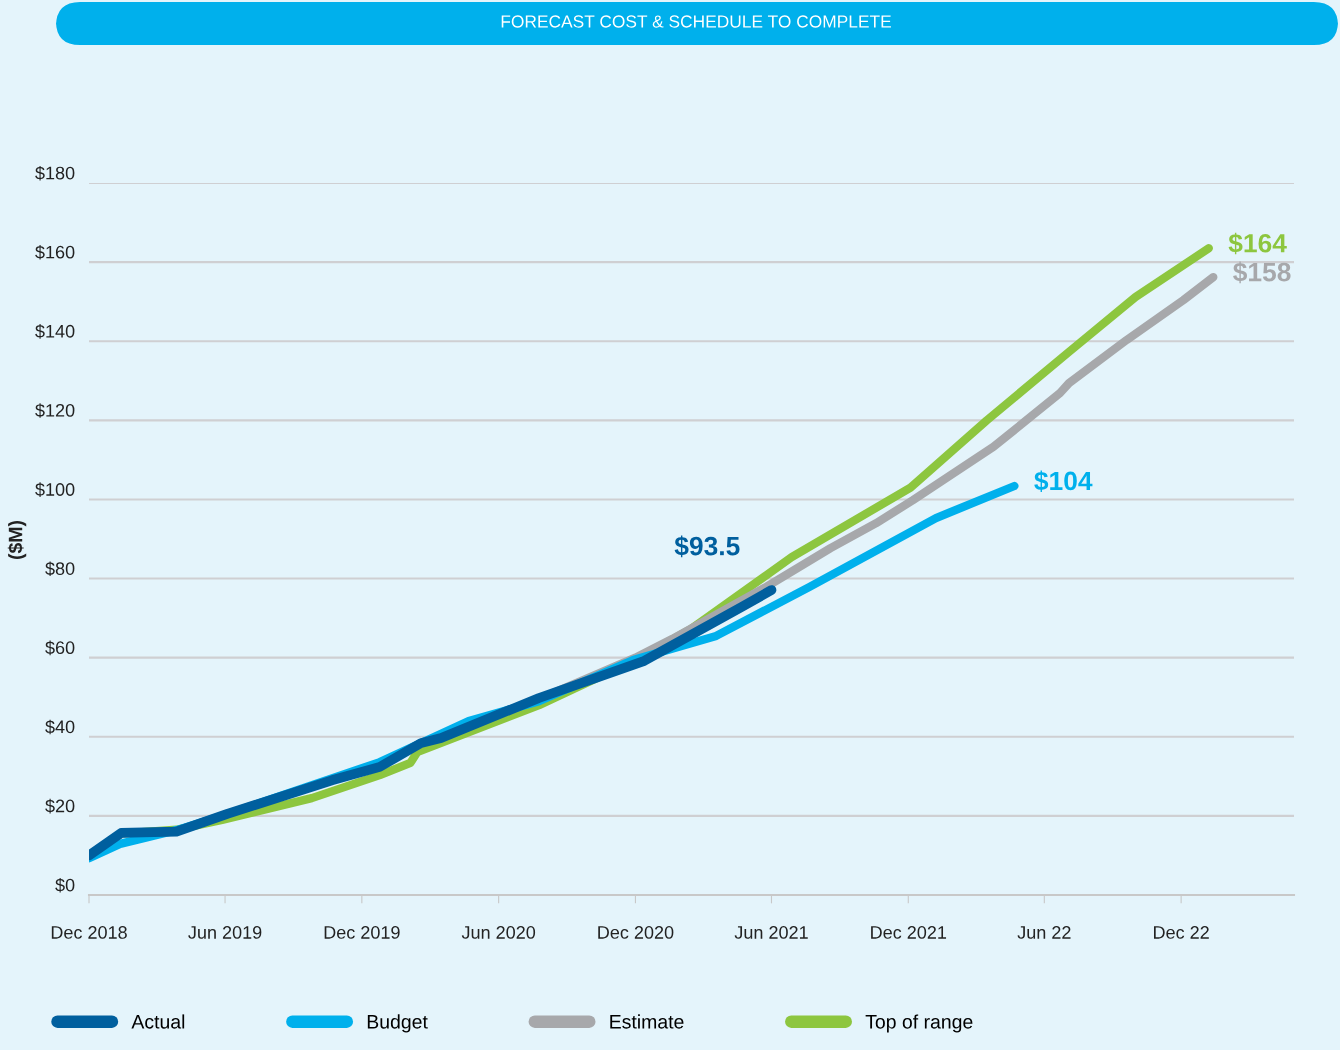  What do you see at coordinates (636, 932) in the screenshot?
I see `x-tick-label: Dec 2020` at bounding box center [636, 932].